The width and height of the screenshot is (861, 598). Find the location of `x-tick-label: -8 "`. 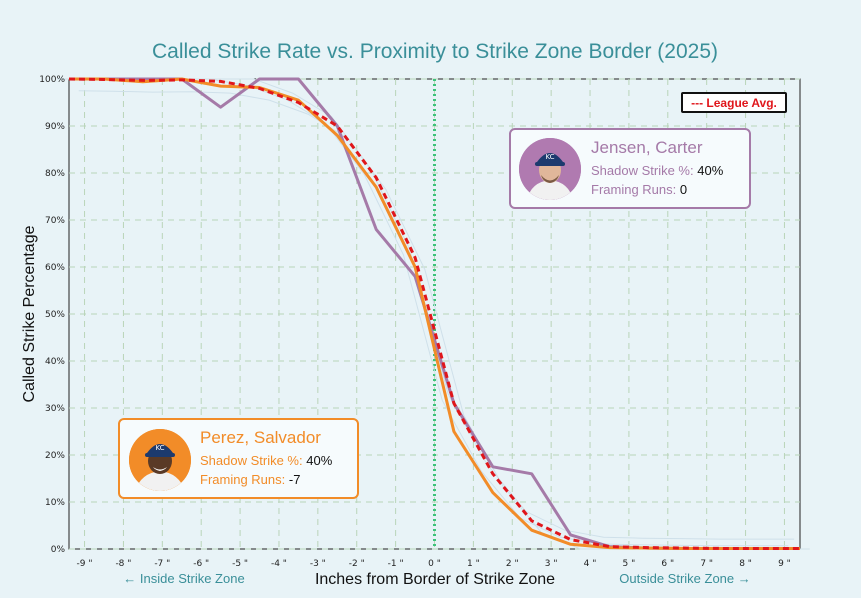

x-tick-label: -8 " is located at coordinates (123, 564).